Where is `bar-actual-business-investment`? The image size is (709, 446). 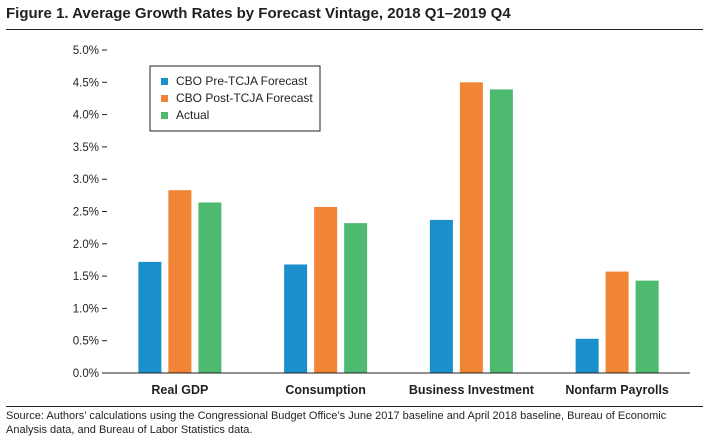
bar-actual-business-investment is located at coordinates (501, 231).